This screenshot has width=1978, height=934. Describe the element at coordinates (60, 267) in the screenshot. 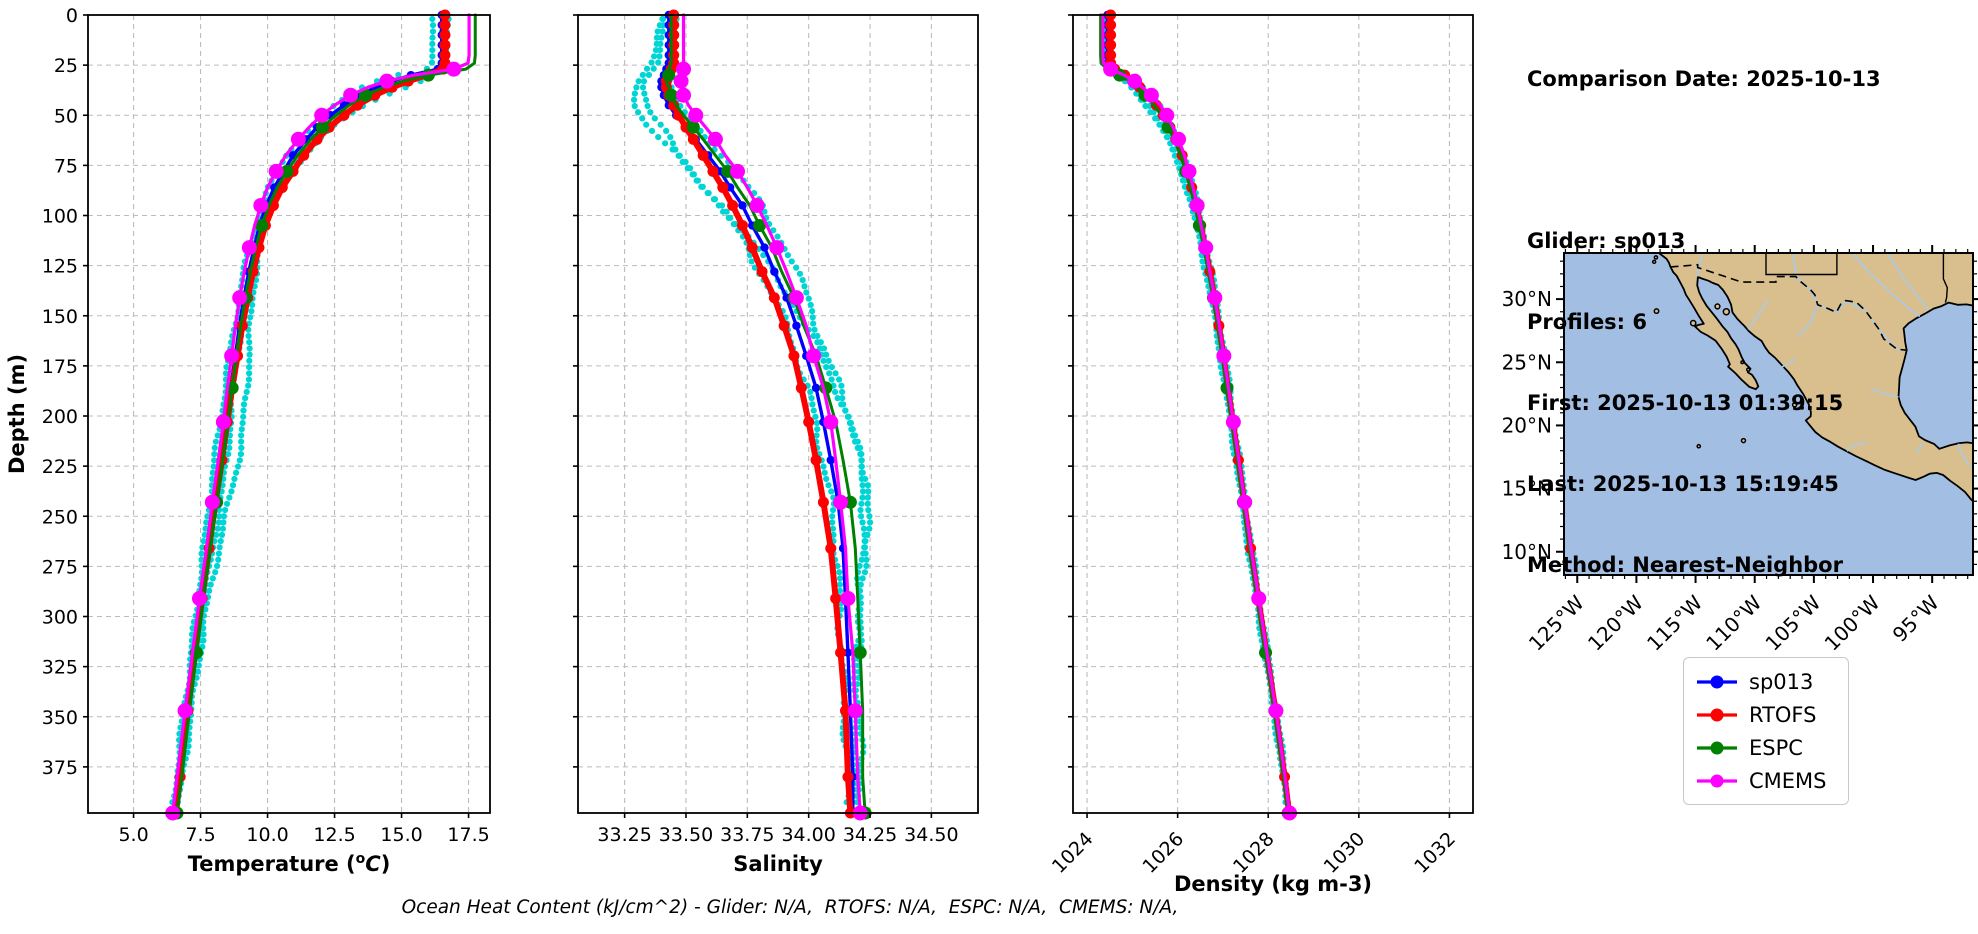

I see `svg-text: 125` at that location.